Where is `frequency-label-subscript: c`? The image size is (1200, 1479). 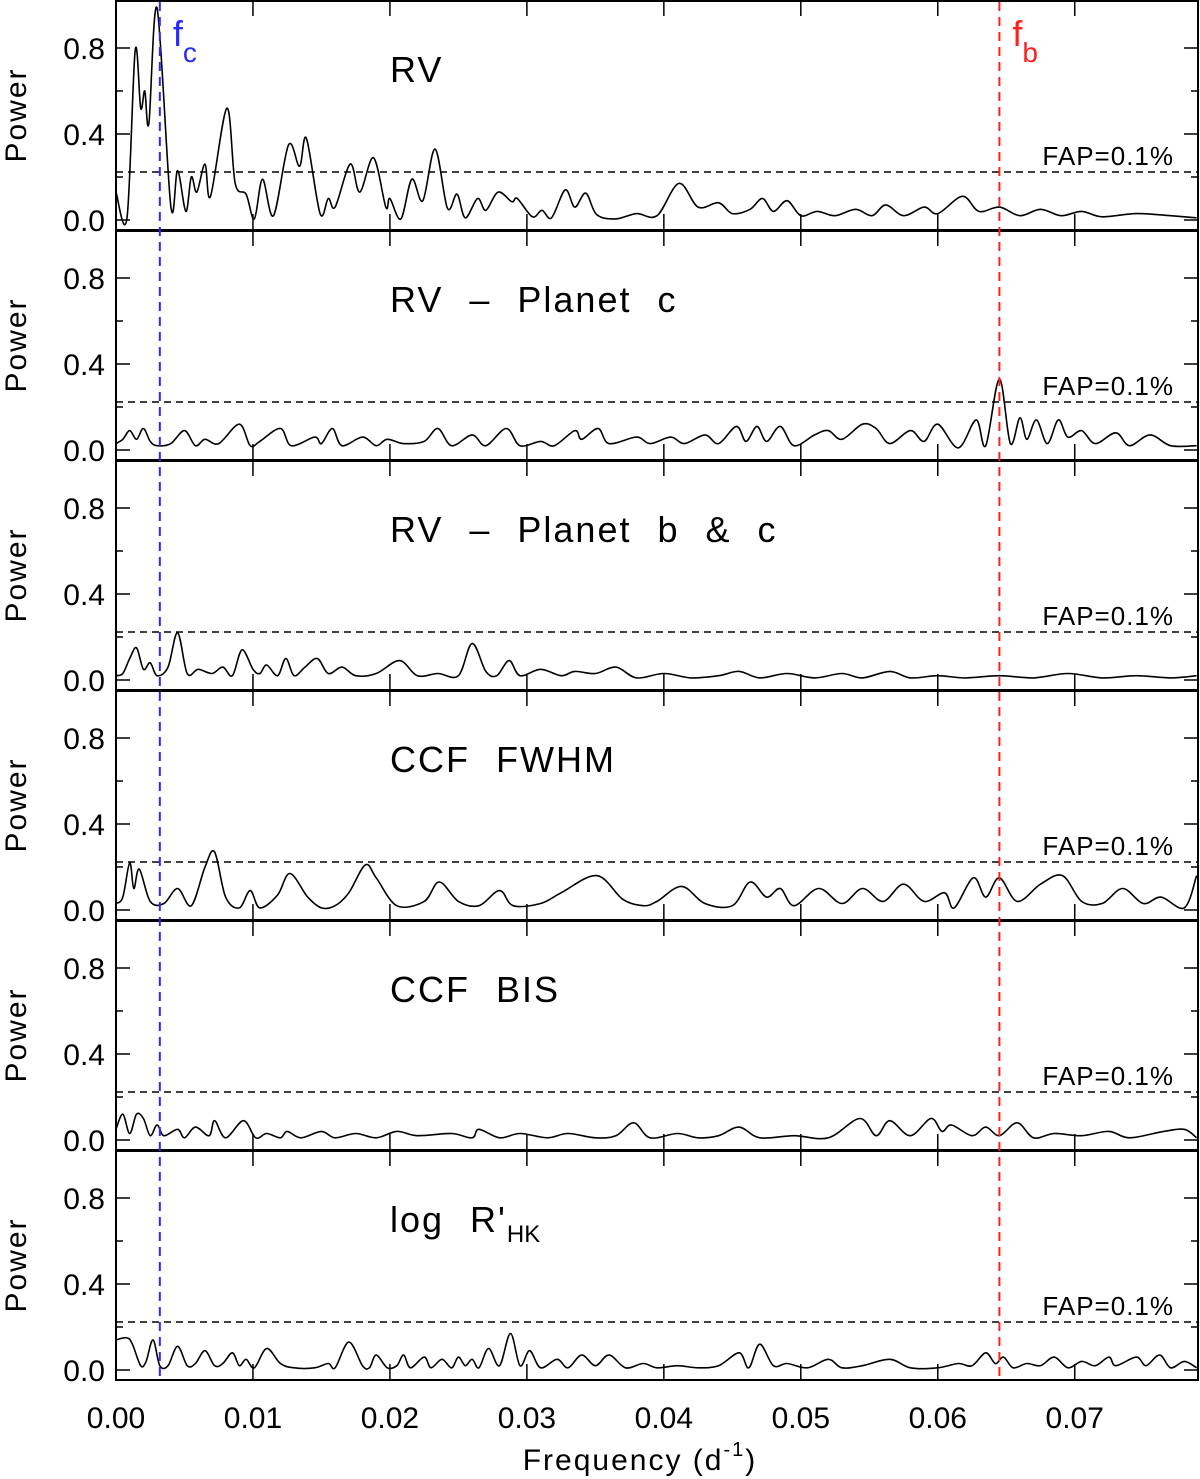
frequency-label-subscript: c is located at coordinates (190, 52).